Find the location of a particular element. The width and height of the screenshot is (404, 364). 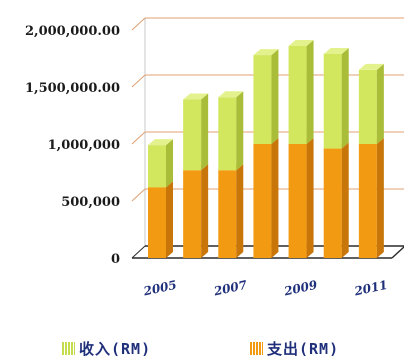

bar-income-2007-front is located at coordinates (227, 134).